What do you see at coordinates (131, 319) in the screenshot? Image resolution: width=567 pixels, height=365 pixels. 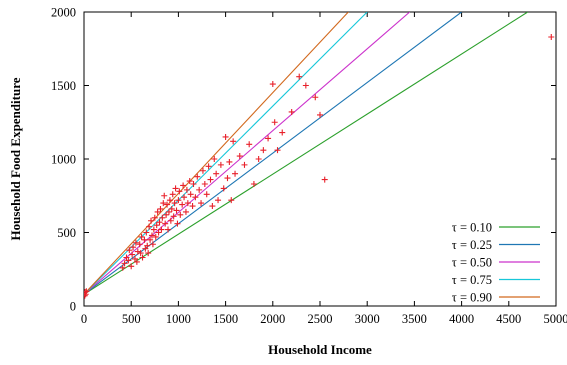 I see `x-tick-label: 500` at bounding box center [131, 319].